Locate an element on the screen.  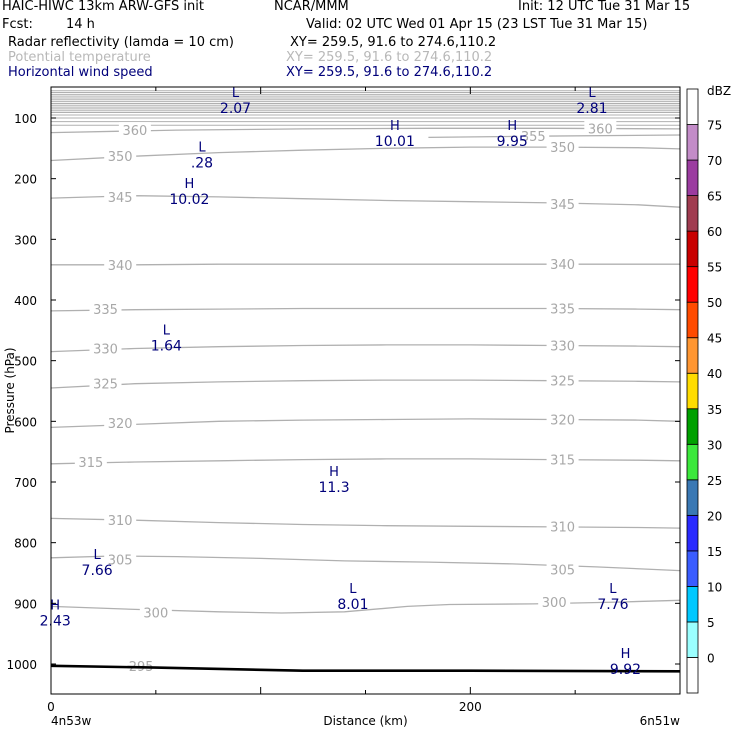
wind-extremum-value: 2.07 is located at coordinates (235, 109).